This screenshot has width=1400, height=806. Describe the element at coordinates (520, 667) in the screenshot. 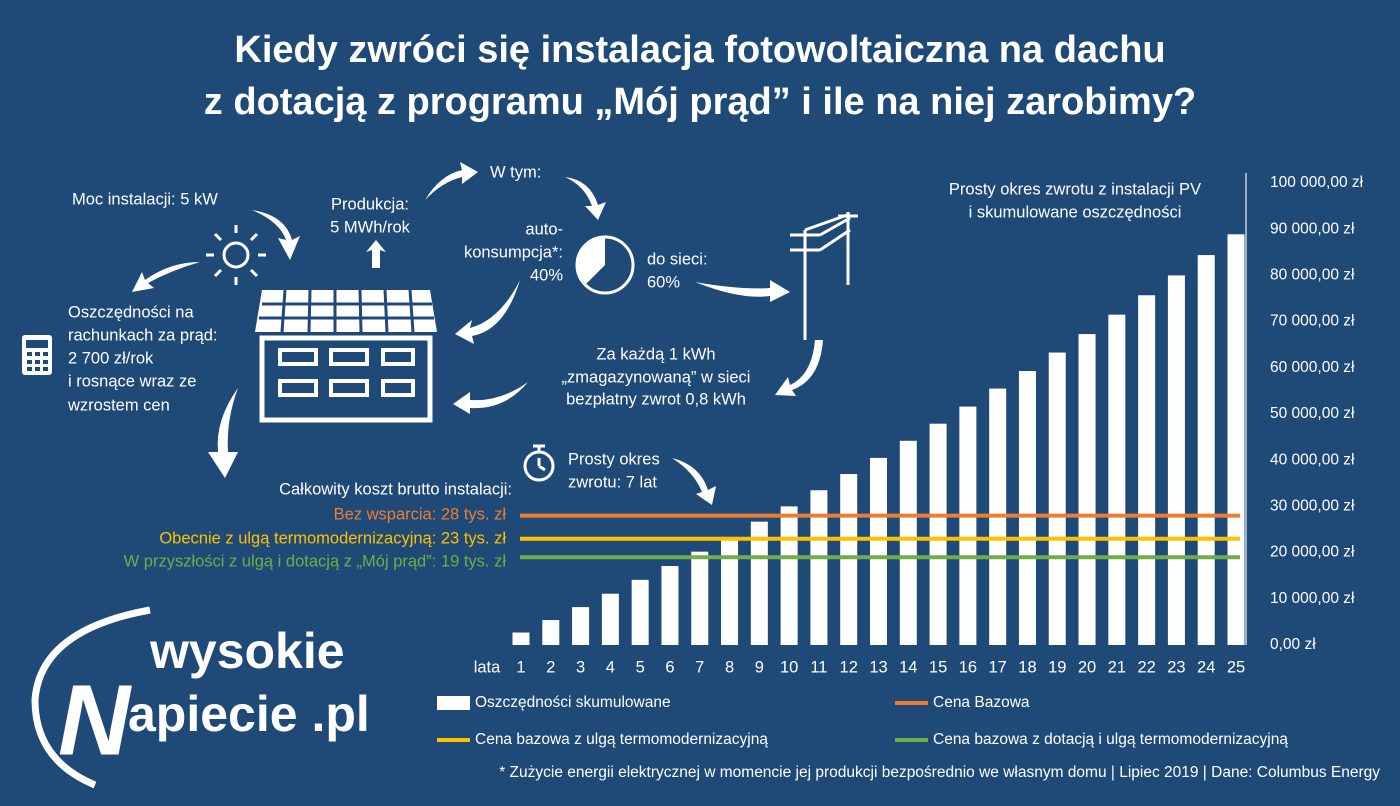

I see `x-tick-label: 1` at that location.